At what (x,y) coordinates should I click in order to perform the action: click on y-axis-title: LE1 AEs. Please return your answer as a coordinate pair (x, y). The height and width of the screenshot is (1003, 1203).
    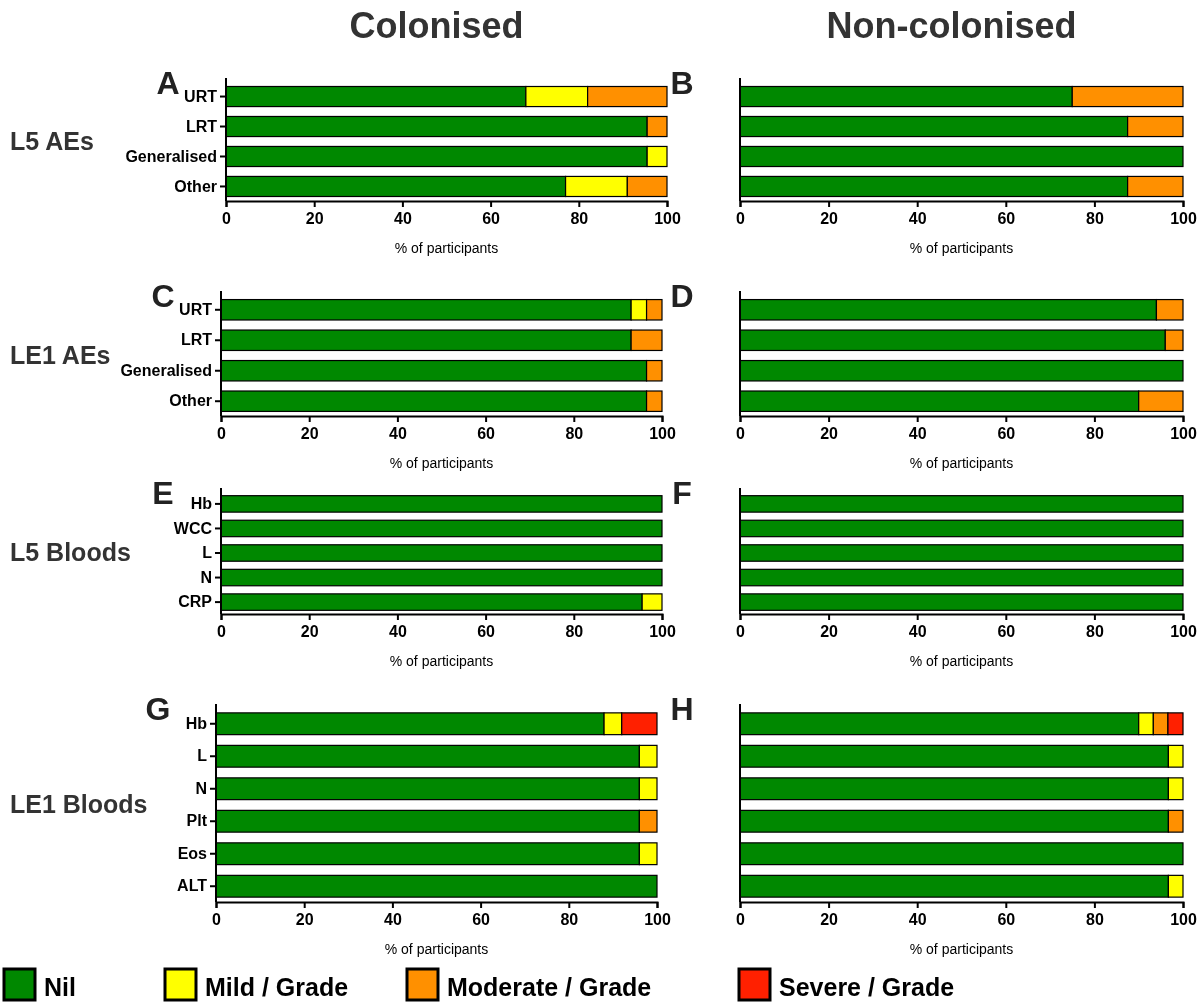
    Looking at the image, I should click on (60, 354).